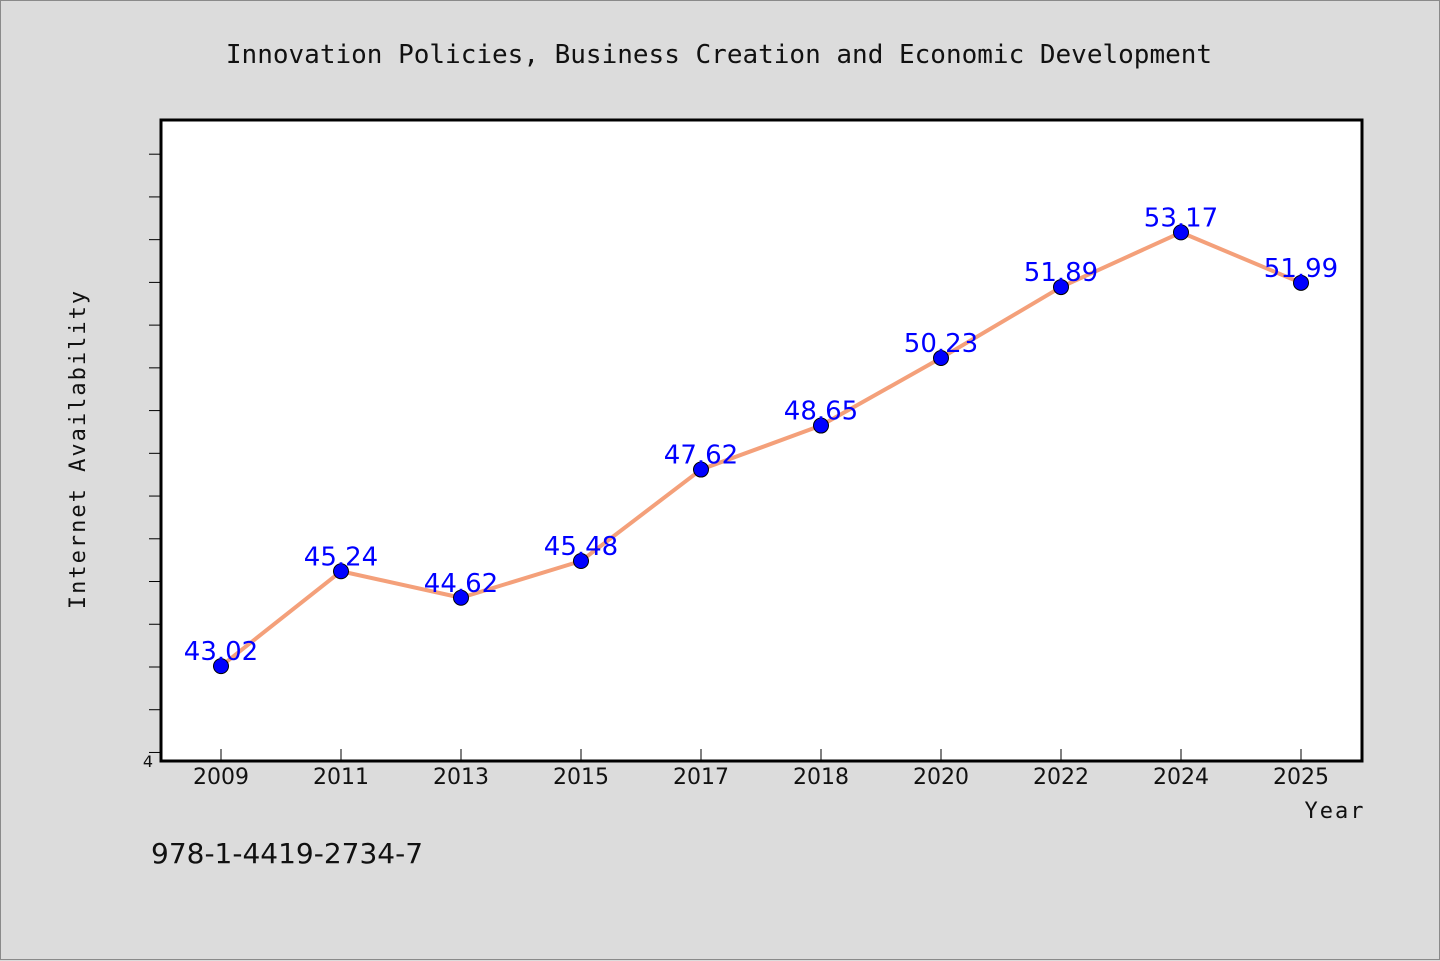 This screenshot has width=1440, height=961. Describe the element at coordinates (701, 456) in the screenshot. I see `data-label: 47.62` at that location.